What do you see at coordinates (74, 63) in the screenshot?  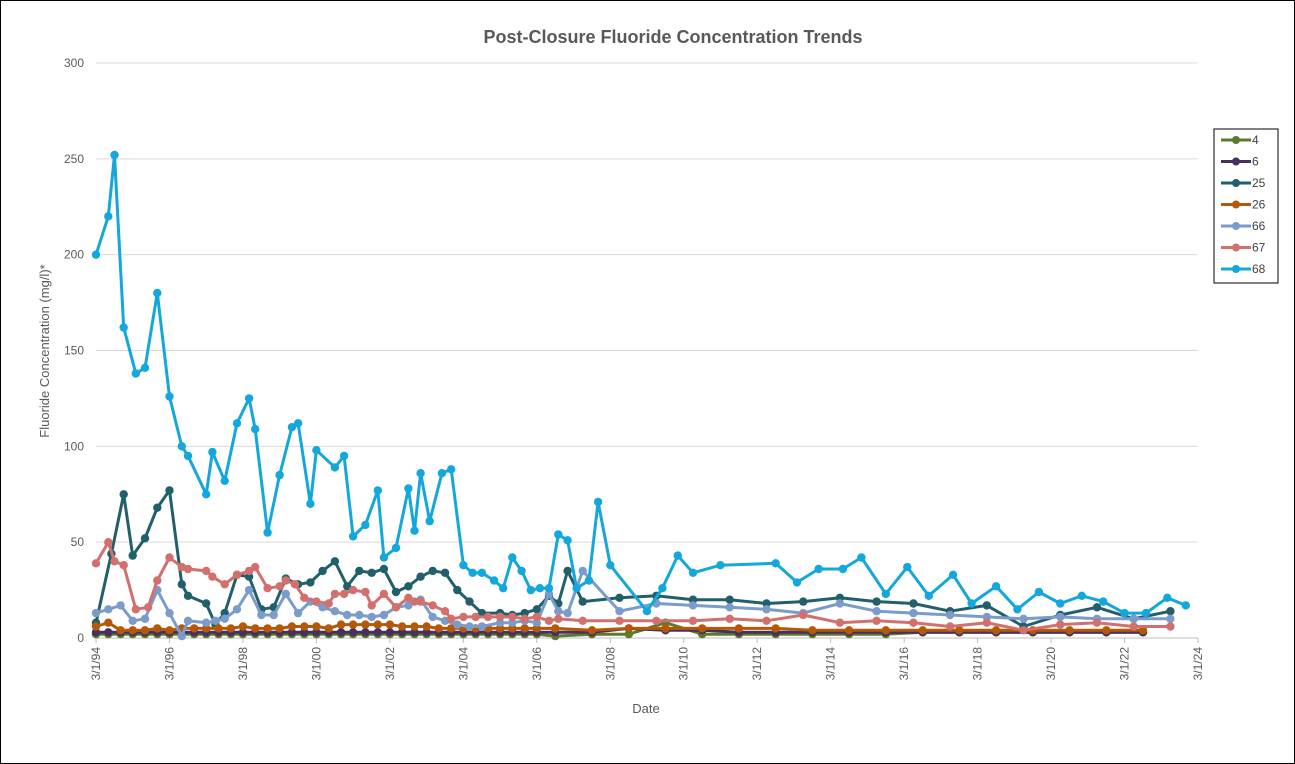 I see `y-tick-label: 300` at bounding box center [74, 63].